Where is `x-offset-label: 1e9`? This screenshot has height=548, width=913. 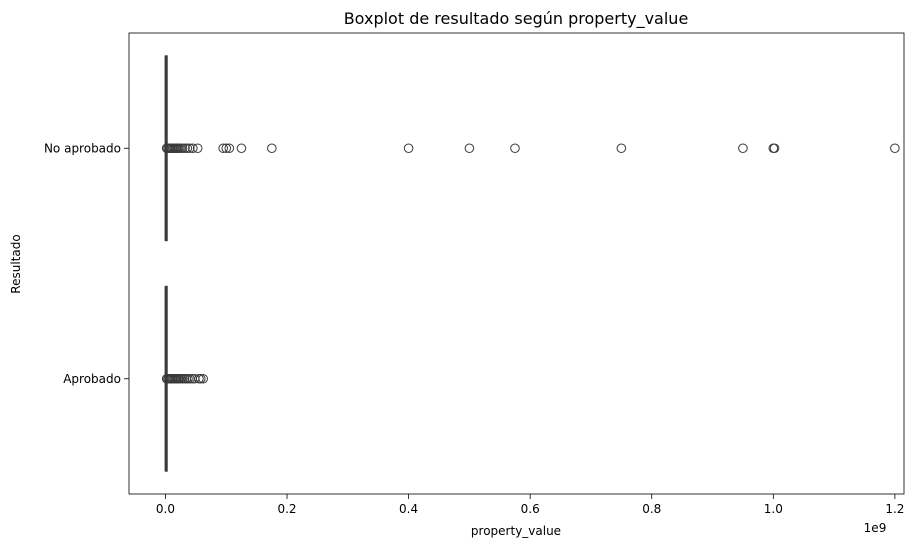 x-offset-label: 1e9 is located at coordinates (875, 528).